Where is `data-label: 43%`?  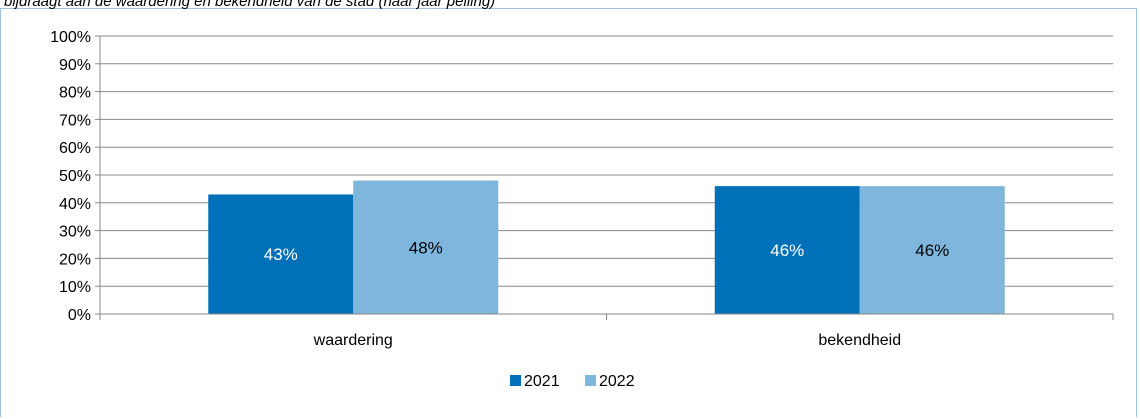 data-label: 43% is located at coordinates (281, 254).